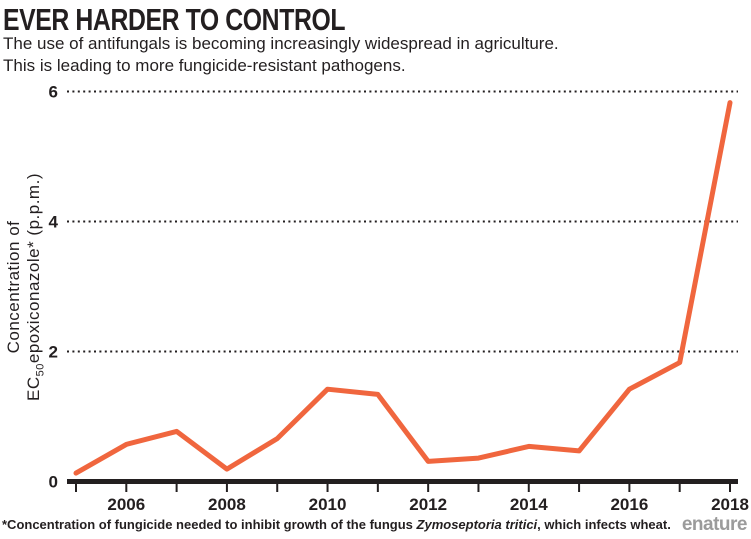 This screenshot has width=751, height=539. Describe the element at coordinates (402, 481) in the screenshot. I see `x-axis-line` at that location.